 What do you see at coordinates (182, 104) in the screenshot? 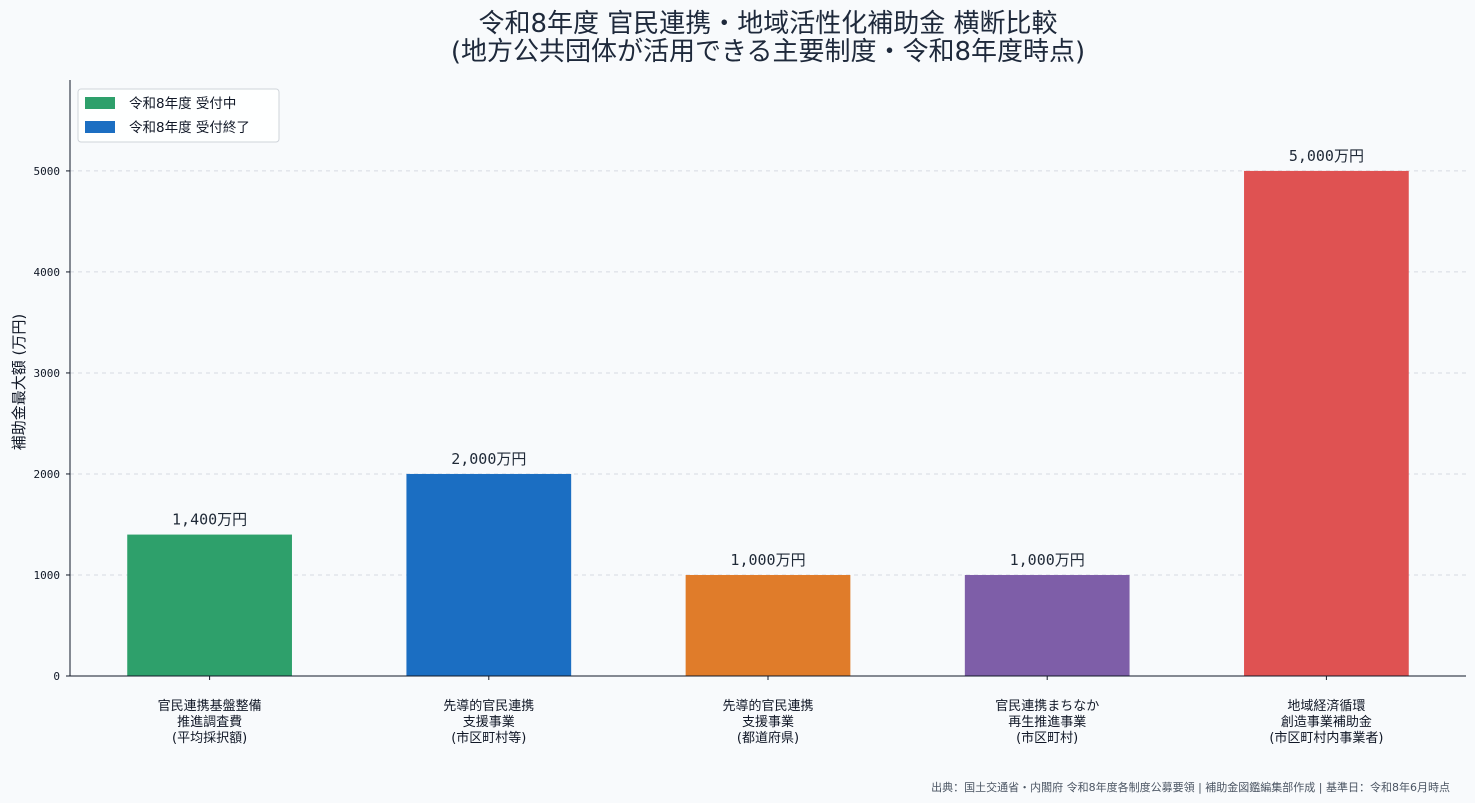
I see `legend-label-open: 令和8年度 受付中` at bounding box center [182, 104].